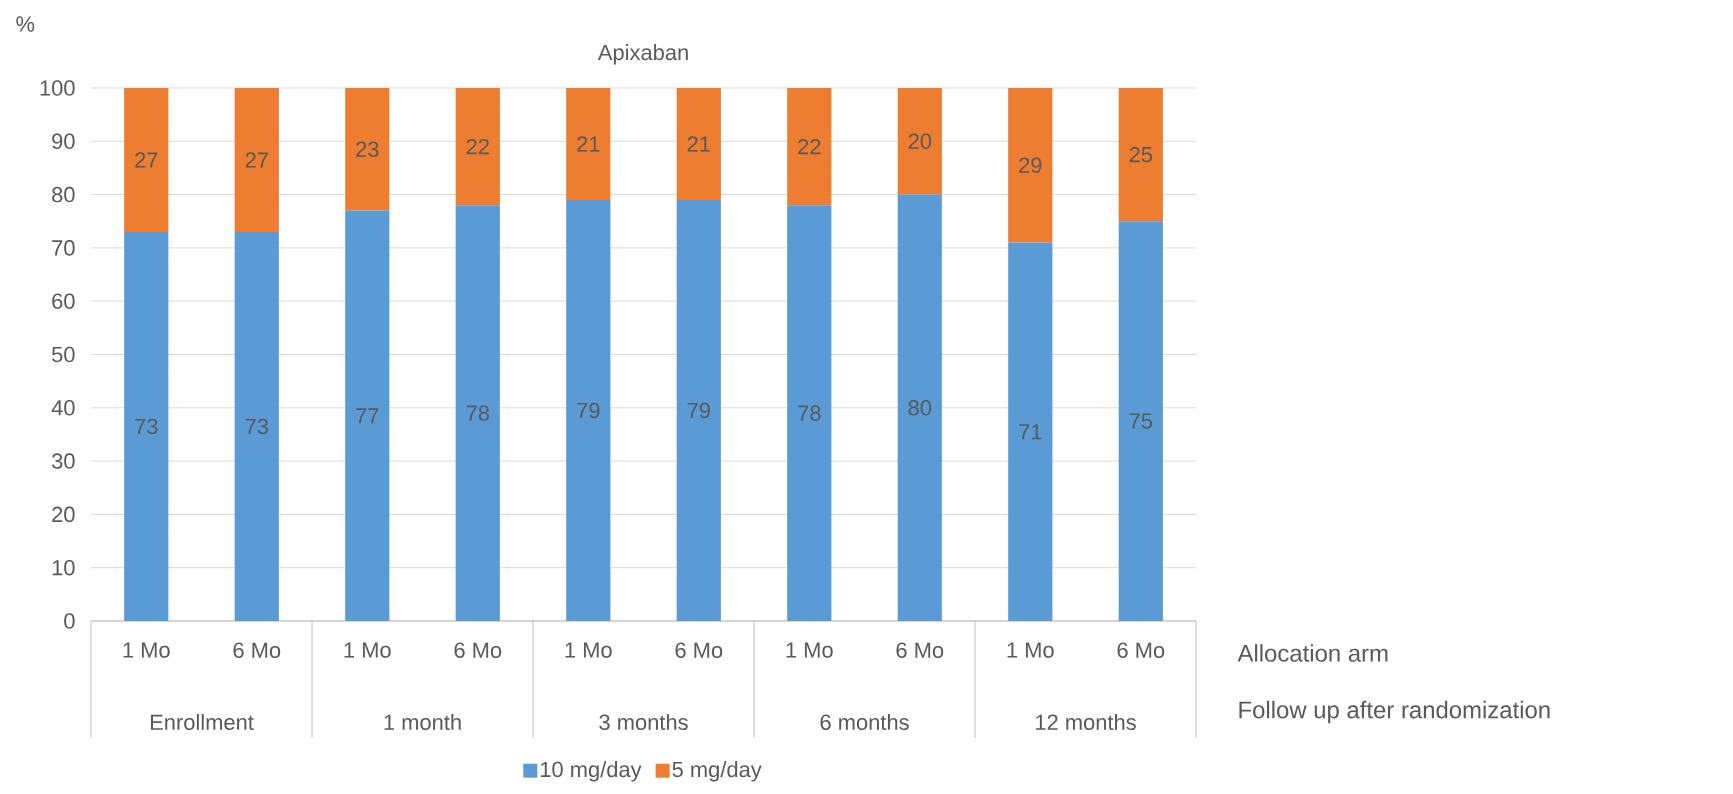  What do you see at coordinates (63, 141) in the screenshot?
I see `y-tick-label: 90` at bounding box center [63, 141].